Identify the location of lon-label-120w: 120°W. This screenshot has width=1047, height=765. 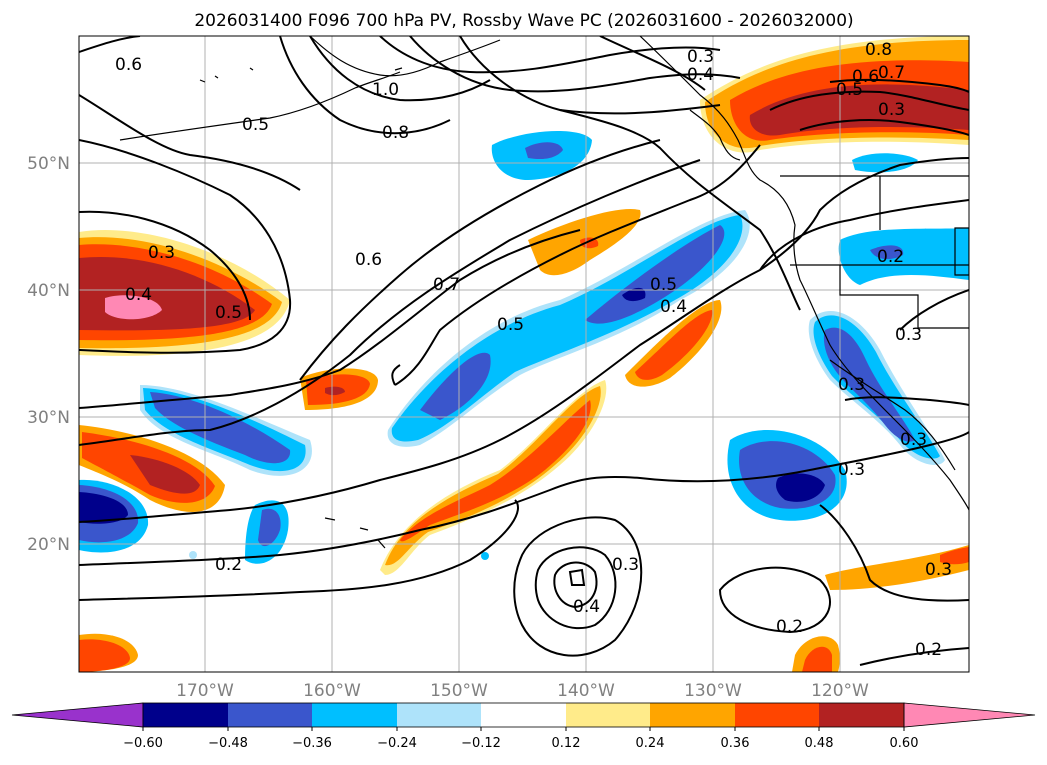
(840, 691).